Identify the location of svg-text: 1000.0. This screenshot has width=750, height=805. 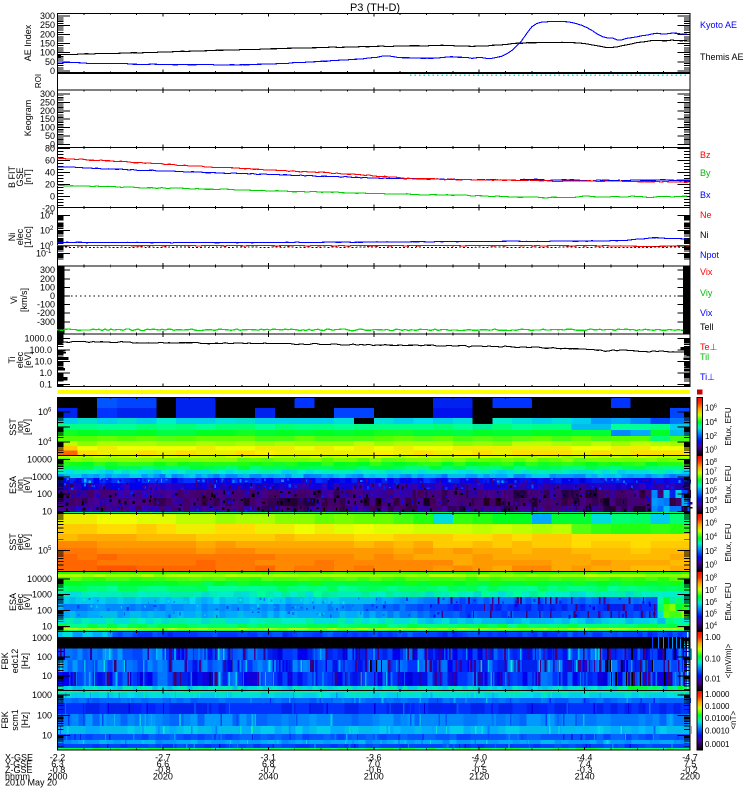
(38, 339).